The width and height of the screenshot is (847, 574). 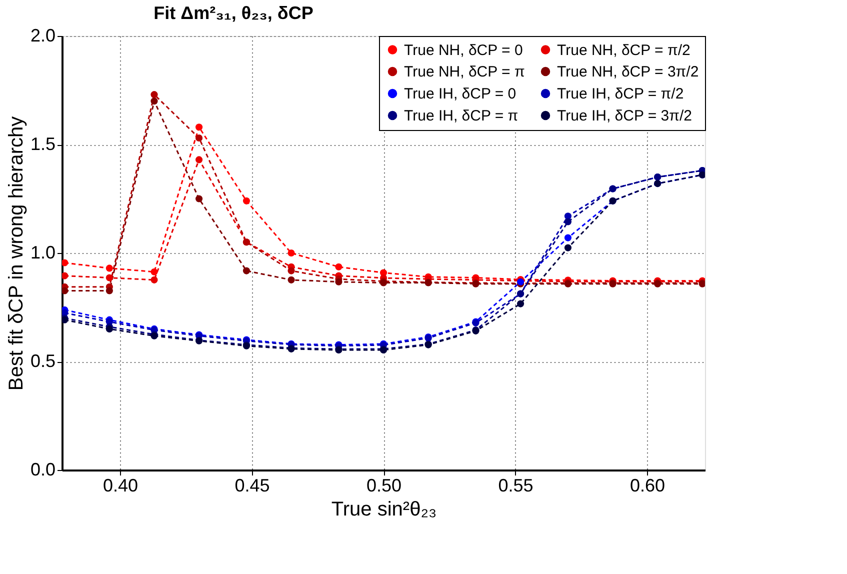 I want to click on x-axis-title: True sin²θ₂₃, so click(x=384, y=509).